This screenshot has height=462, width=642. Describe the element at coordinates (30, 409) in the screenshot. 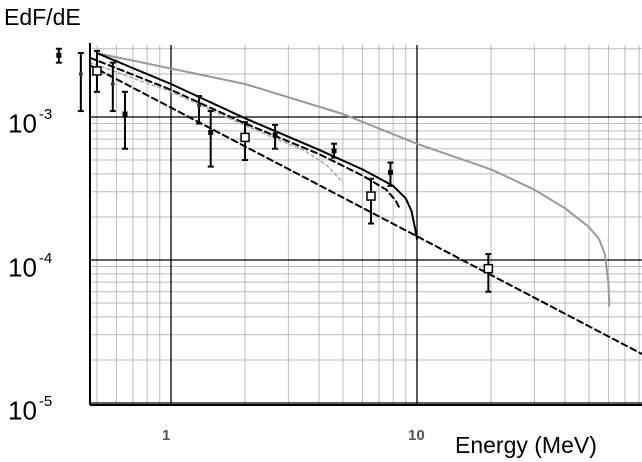

I see `y-tick-label: 10 -5` at that location.